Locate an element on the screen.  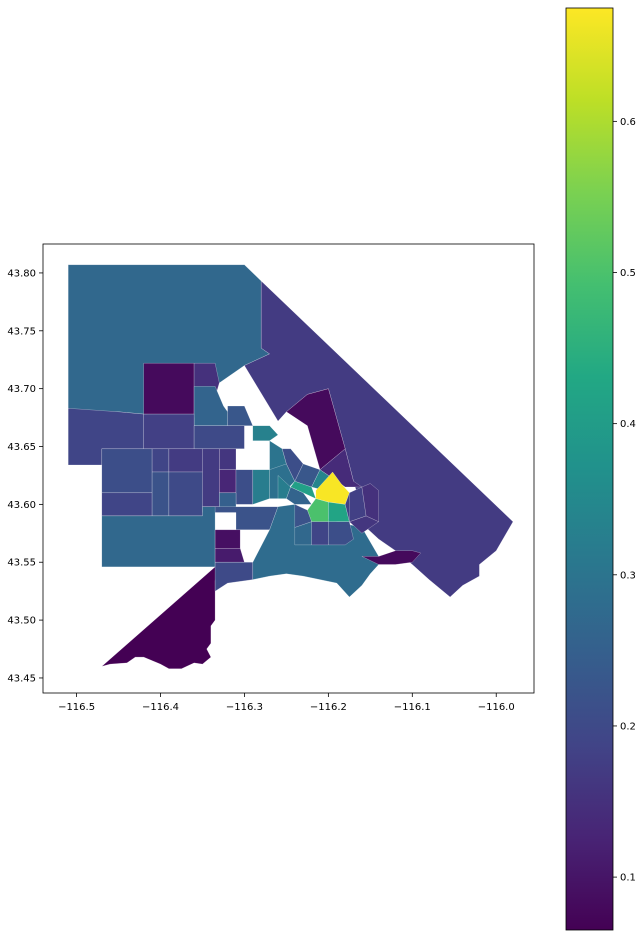
y-tick-label: 43.70 is located at coordinates (21, 389).